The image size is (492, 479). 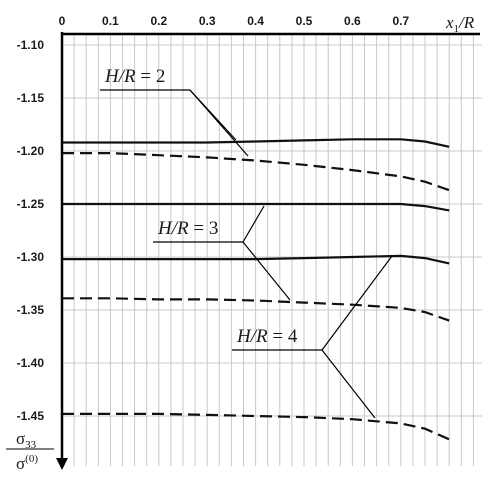 I want to click on x-axis-label: x1/R, so click(x=460, y=24).